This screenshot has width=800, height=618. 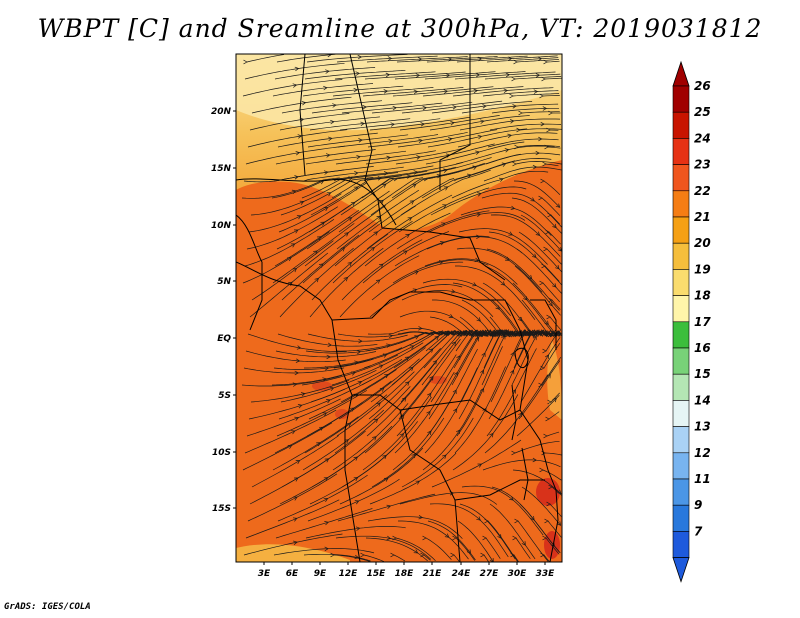 What do you see at coordinates (377, 574) in the screenshot?
I see `lon-label: 15E` at bounding box center [377, 574].